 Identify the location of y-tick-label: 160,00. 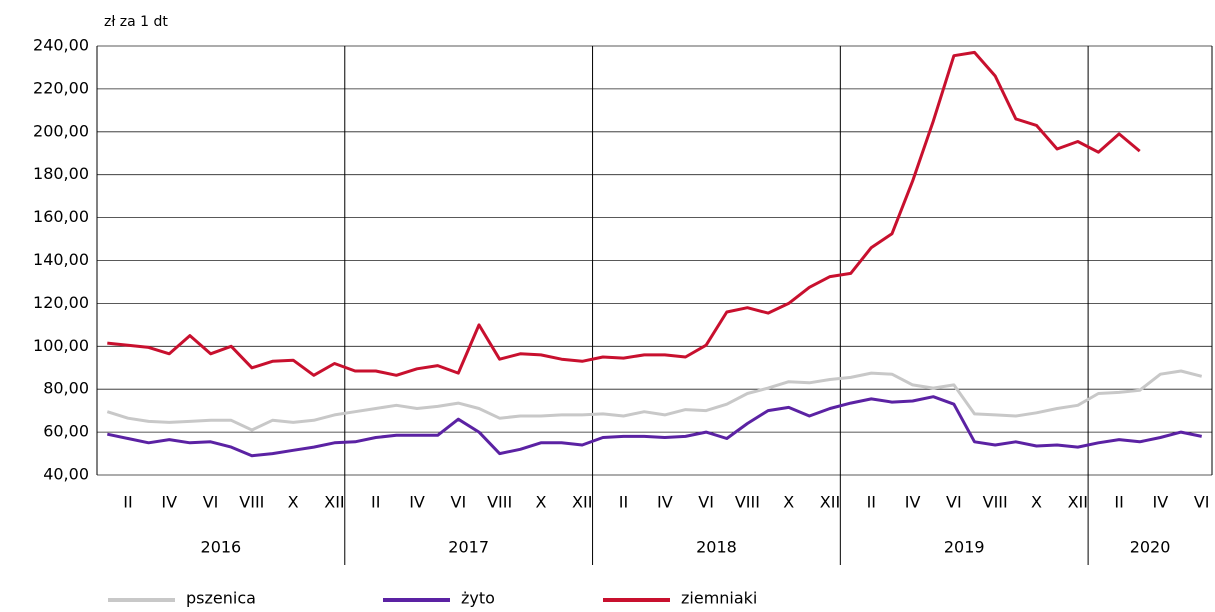
(61, 216).